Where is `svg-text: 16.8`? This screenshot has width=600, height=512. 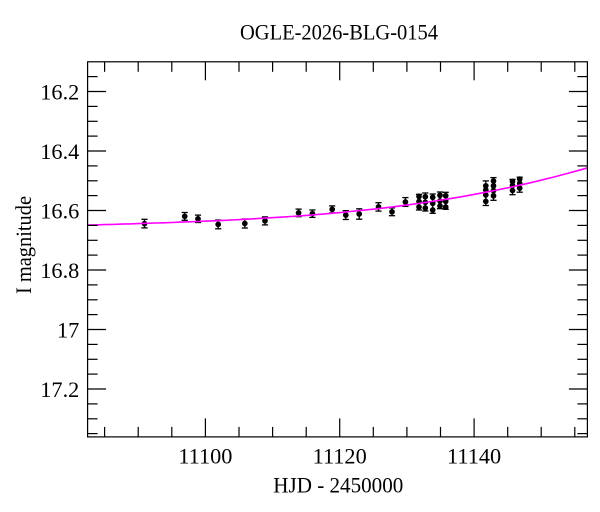
svg-text: 16.8 is located at coordinates (59, 270).